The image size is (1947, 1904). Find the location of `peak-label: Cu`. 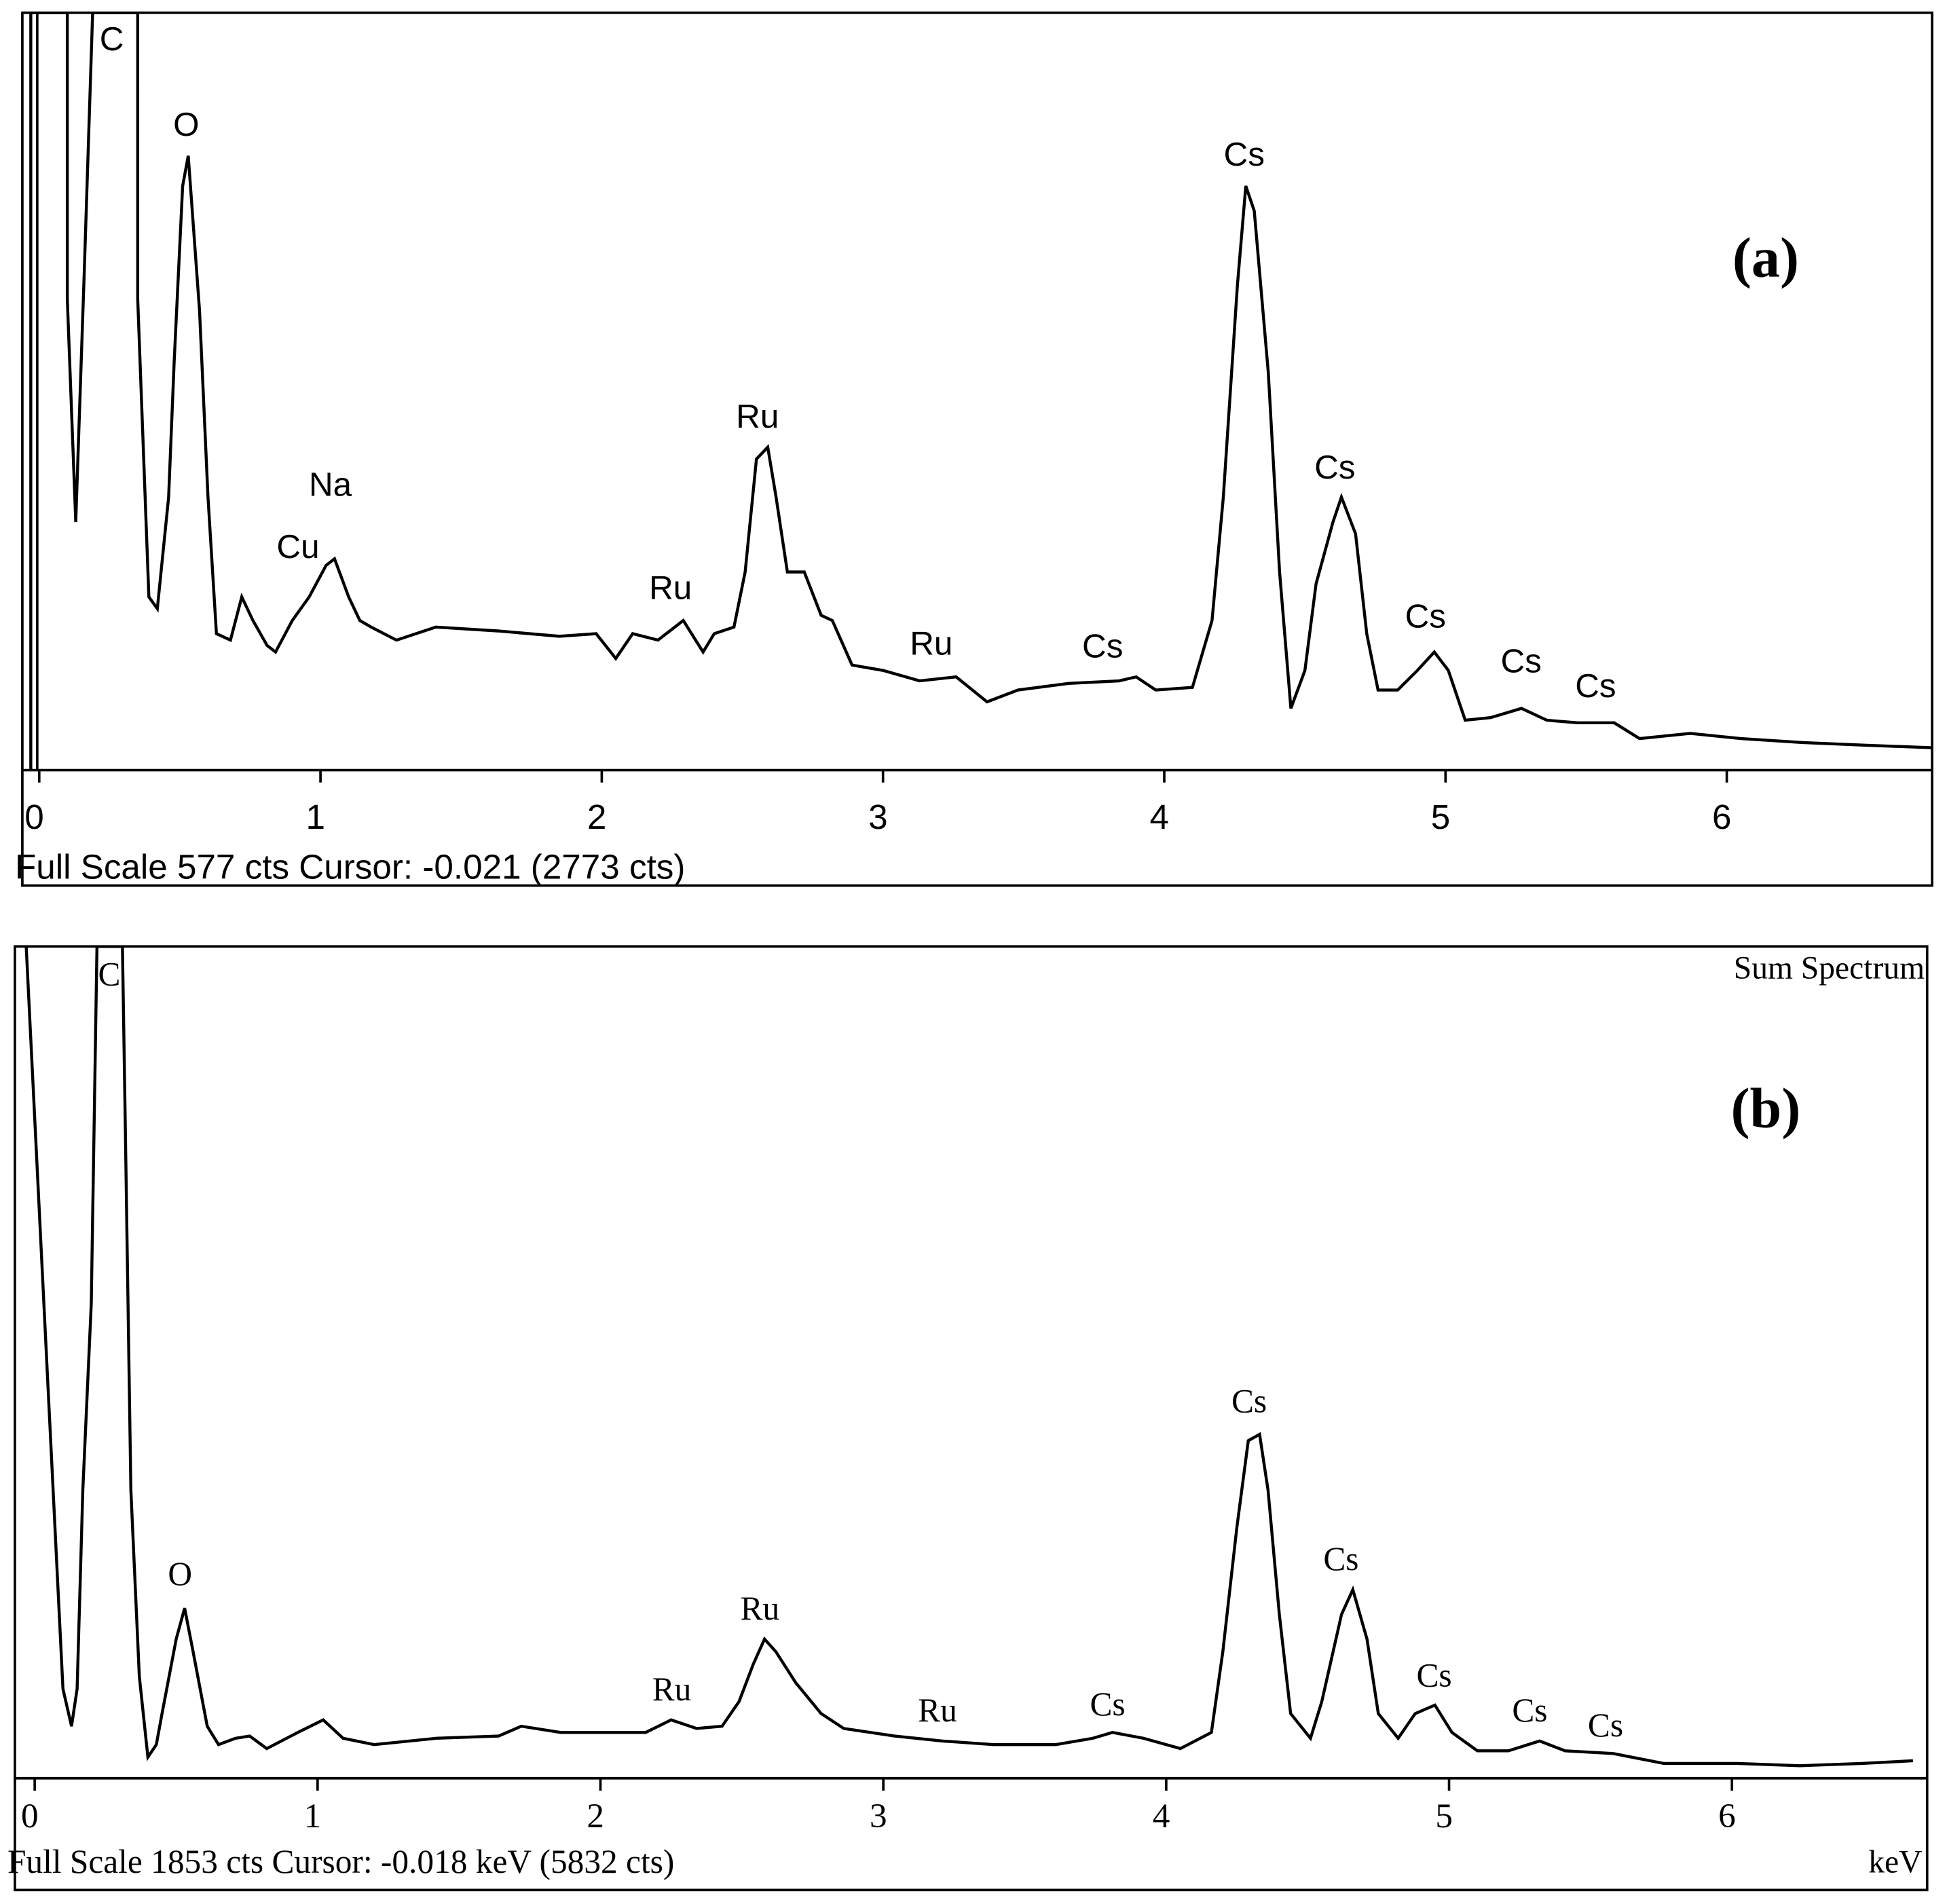

peak-label: Cu is located at coordinates (297, 547).